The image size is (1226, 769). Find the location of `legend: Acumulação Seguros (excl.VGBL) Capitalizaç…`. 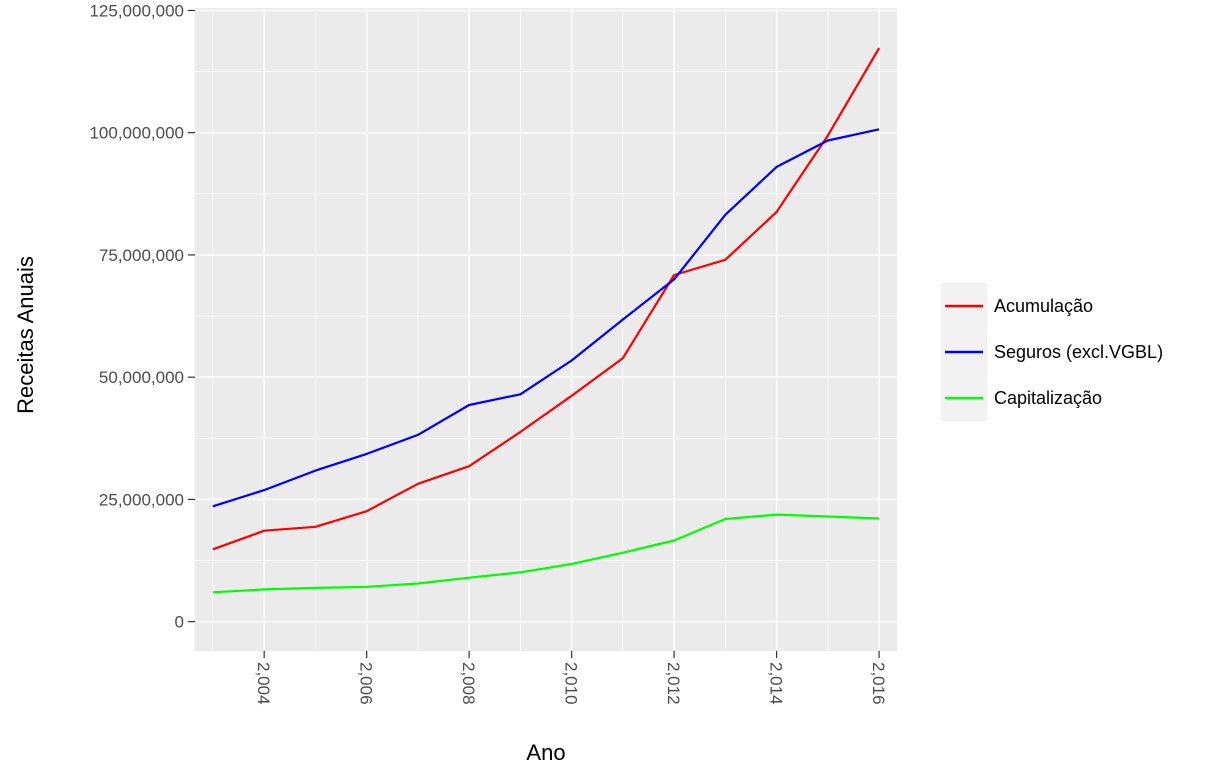

legend: Acumulação Seguros (excl.VGBL) Capitalizaç… is located at coordinates (1052, 352).